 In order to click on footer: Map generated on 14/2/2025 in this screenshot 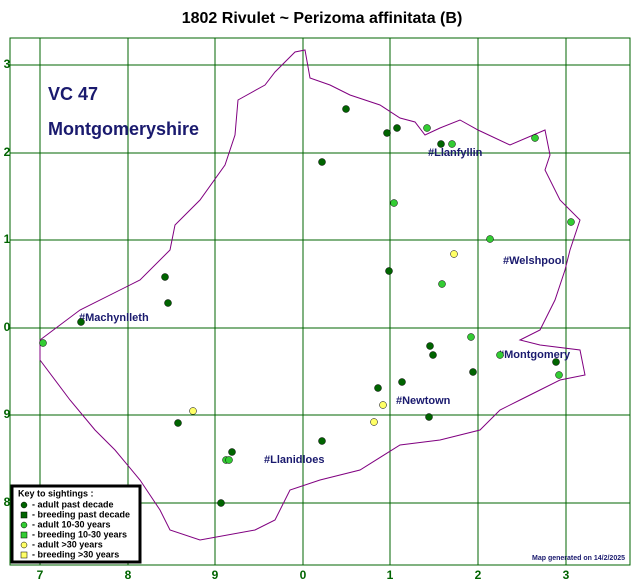, I will do `click(578, 558)`.